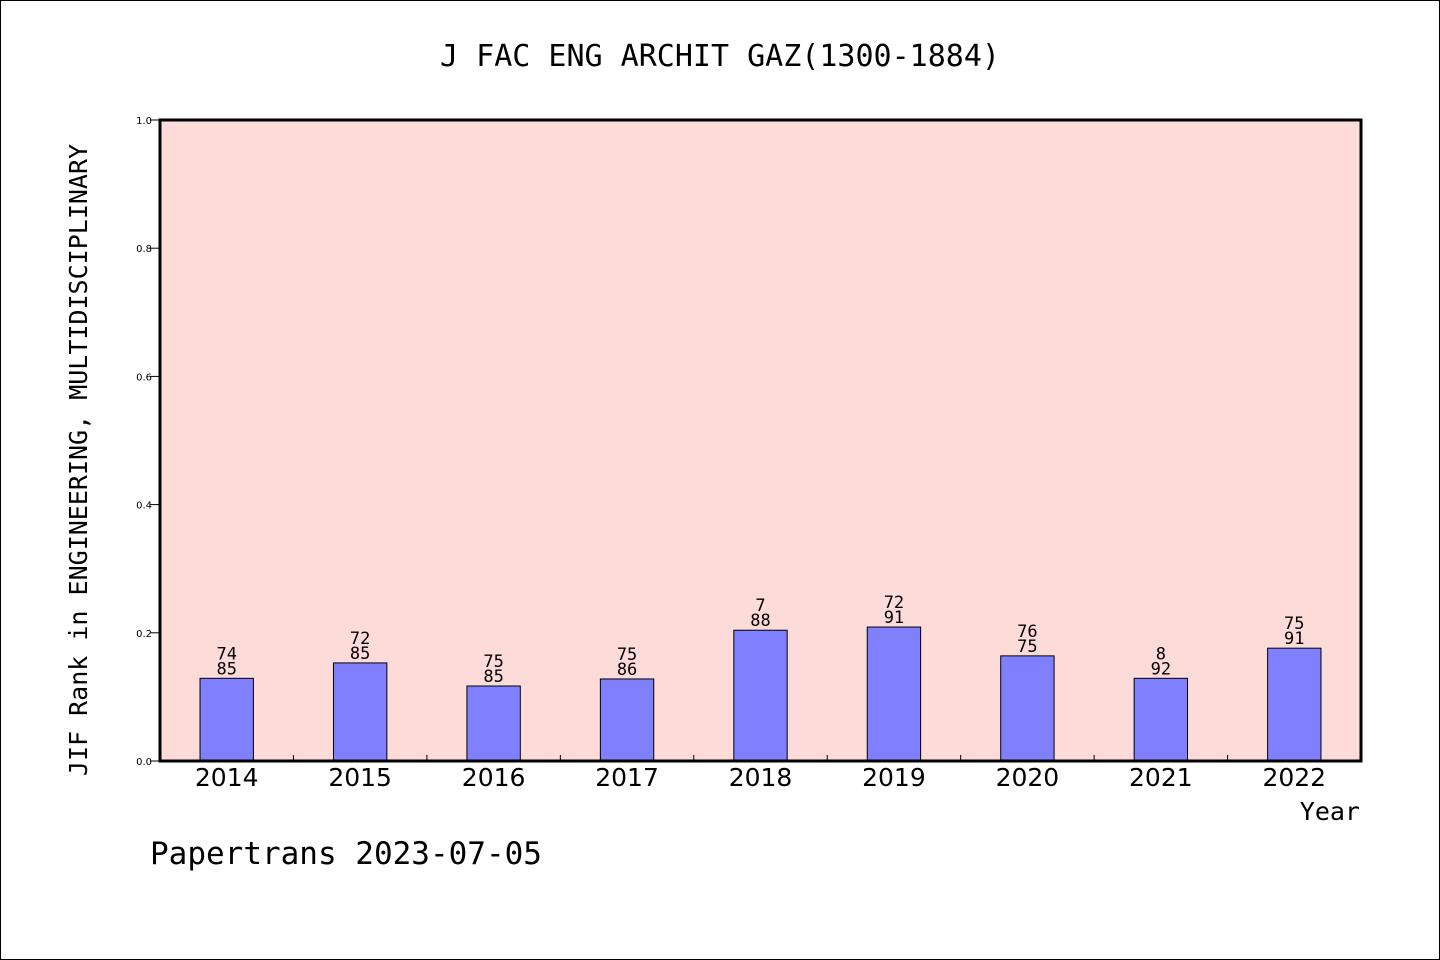 Image resolution: width=1440 pixels, height=960 pixels. What do you see at coordinates (346, 854) in the screenshot?
I see `footer-credit: Papertrans 2023-07-05` at bounding box center [346, 854].